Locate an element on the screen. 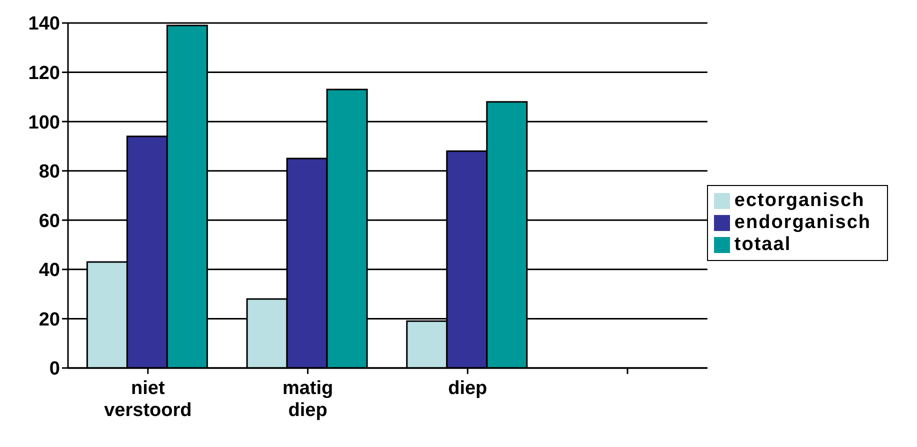 The height and width of the screenshot is (447, 917). x-tick-label: niet verstoord is located at coordinates (148, 399).